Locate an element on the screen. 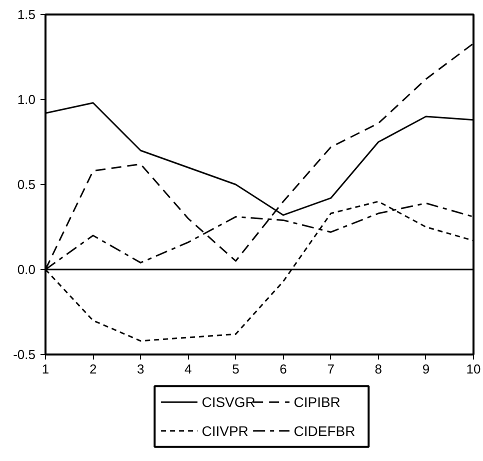 The width and height of the screenshot is (483, 461). x-tick-label: 10 is located at coordinates (473, 369).